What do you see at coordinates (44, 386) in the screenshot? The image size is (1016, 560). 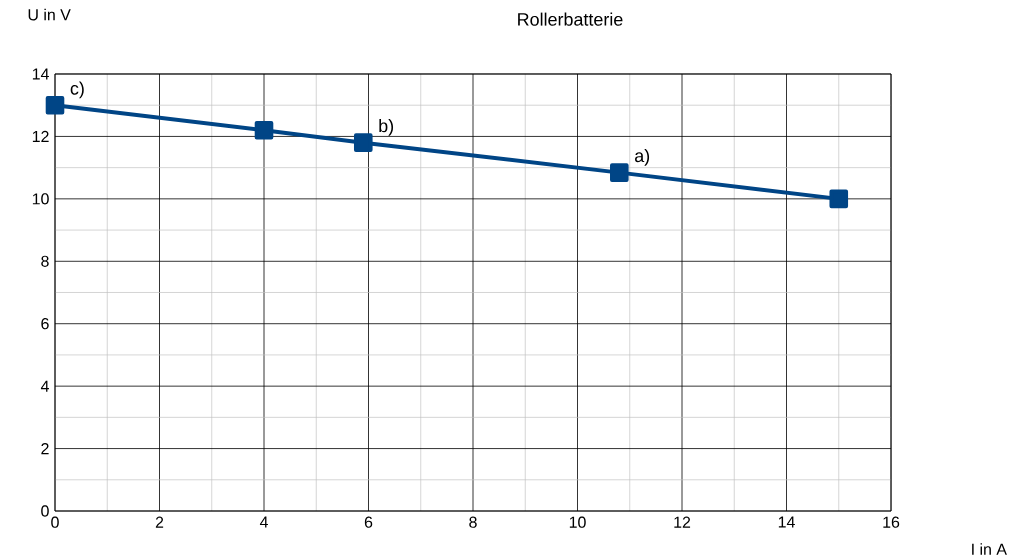 I see `y-tick-label: 4` at bounding box center [44, 386].